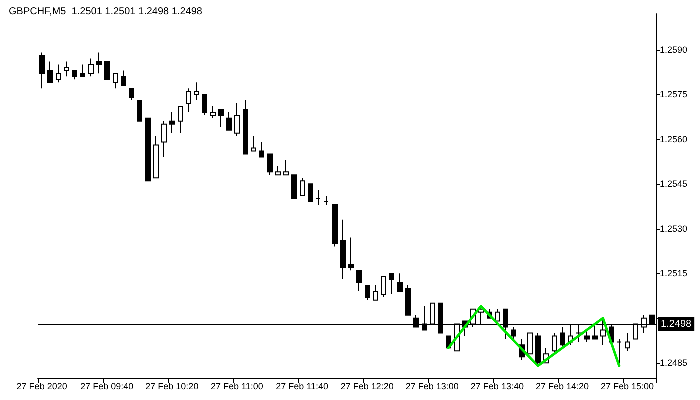  I want to click on y-tick-label: 1.2545, so click(674, 184).